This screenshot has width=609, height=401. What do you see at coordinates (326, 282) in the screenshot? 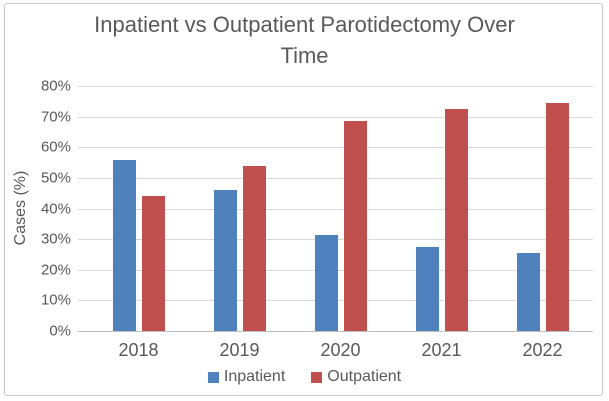
I see `bar-inpatient-2020` at bounding box center [326, 282].